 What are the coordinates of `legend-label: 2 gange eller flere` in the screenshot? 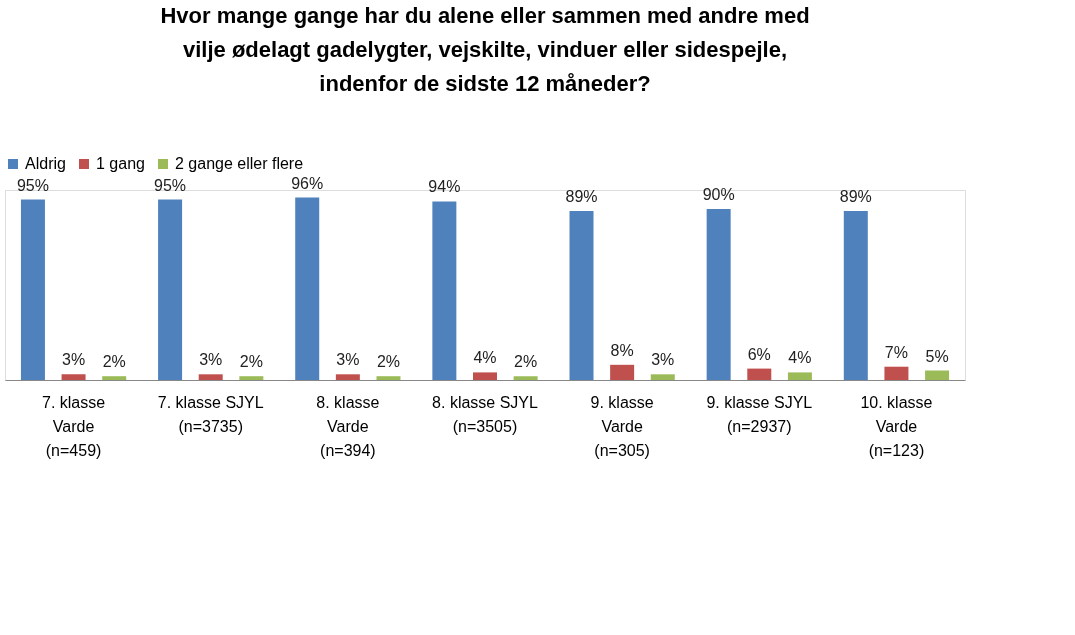 It's located at (239, 163).